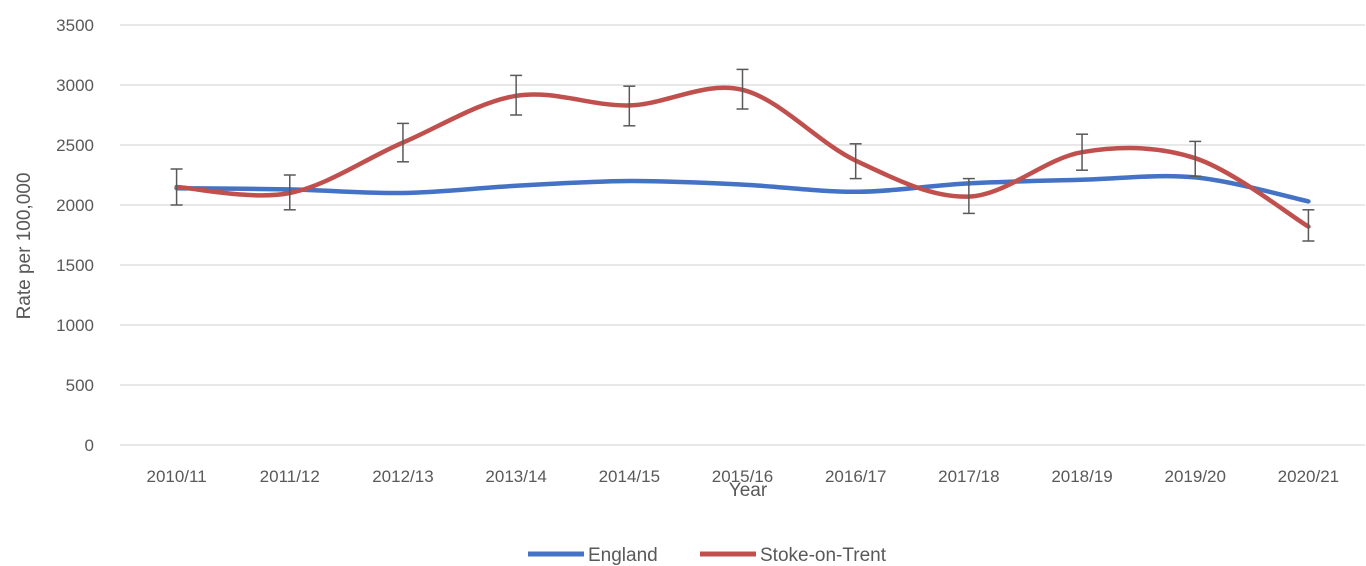  I want to click on y-tick-label: 2000, so click(75, 205).